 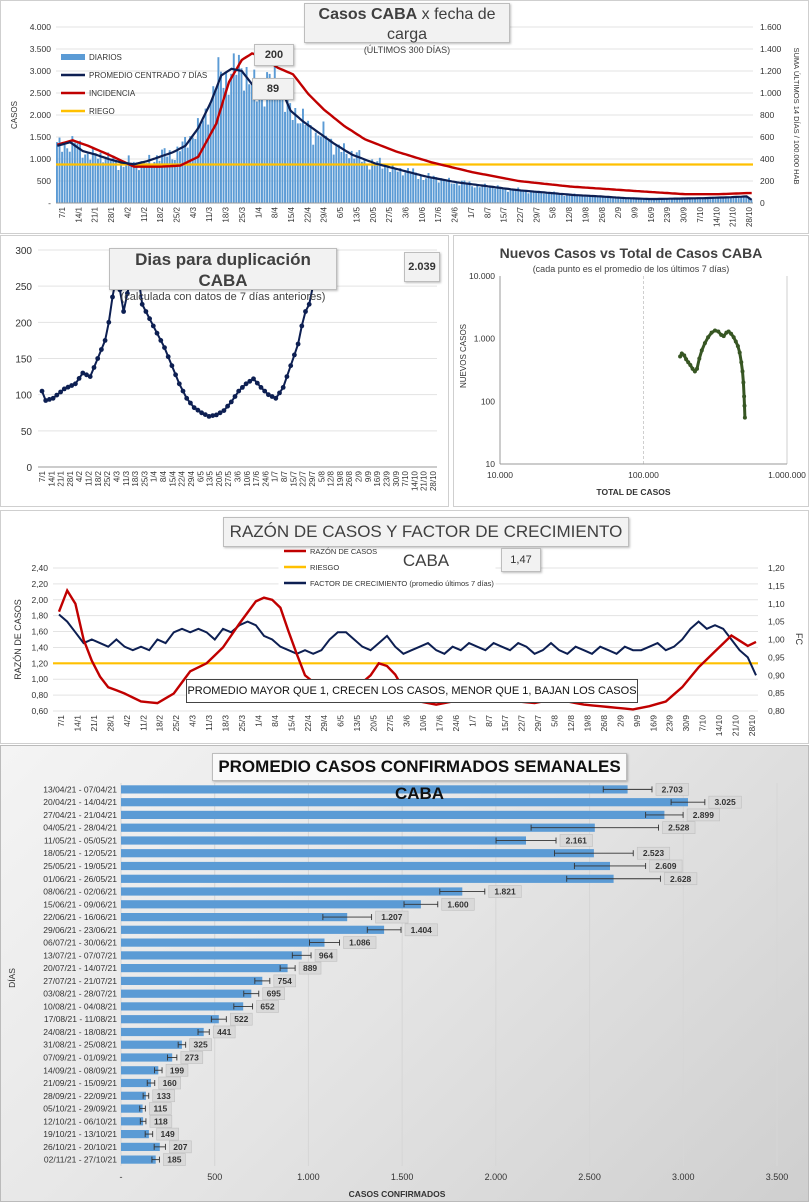 What do you see at coordinates (172, 478) in the screenshot?
I see `x-tick-label: 15/4` at bounding box center [172, 478].